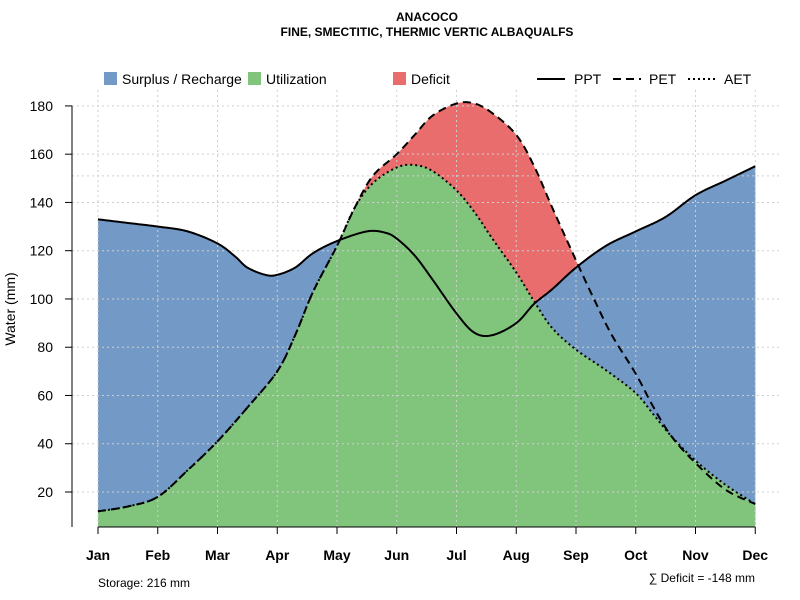 The width and height of the screenshot is (800, 600). Describe the element at coordinates (296, 79) in the screenshot. I see `legend-label-utilization: Utilization` at that location.